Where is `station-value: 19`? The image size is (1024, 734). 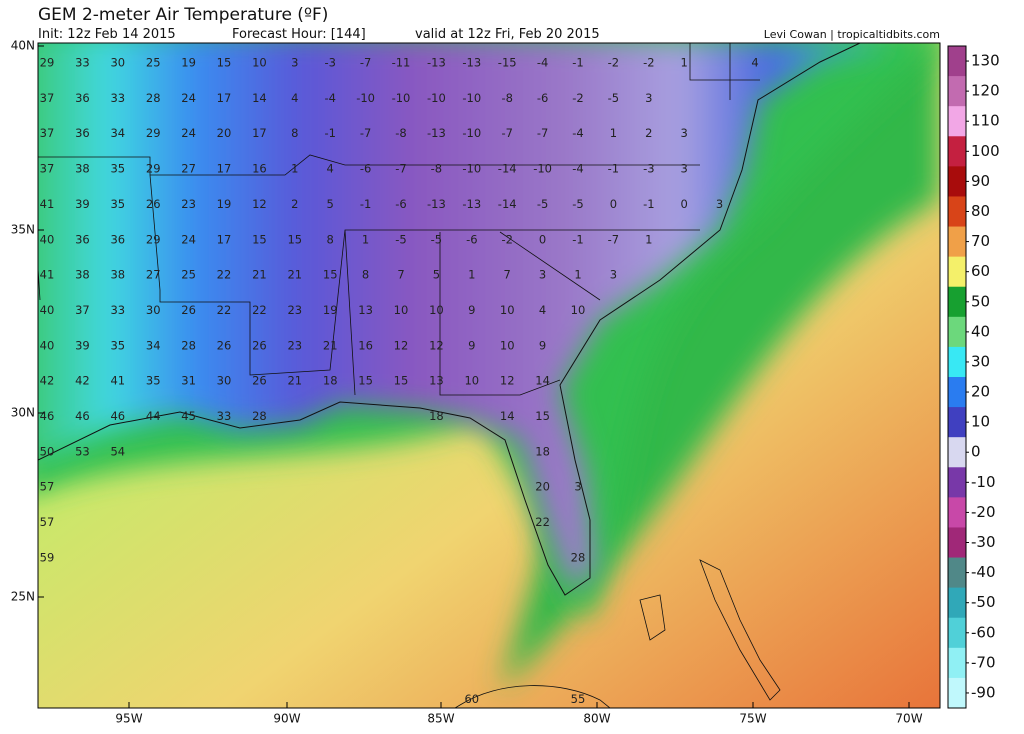 station-value: 19 is located at coordinates (330, 310).